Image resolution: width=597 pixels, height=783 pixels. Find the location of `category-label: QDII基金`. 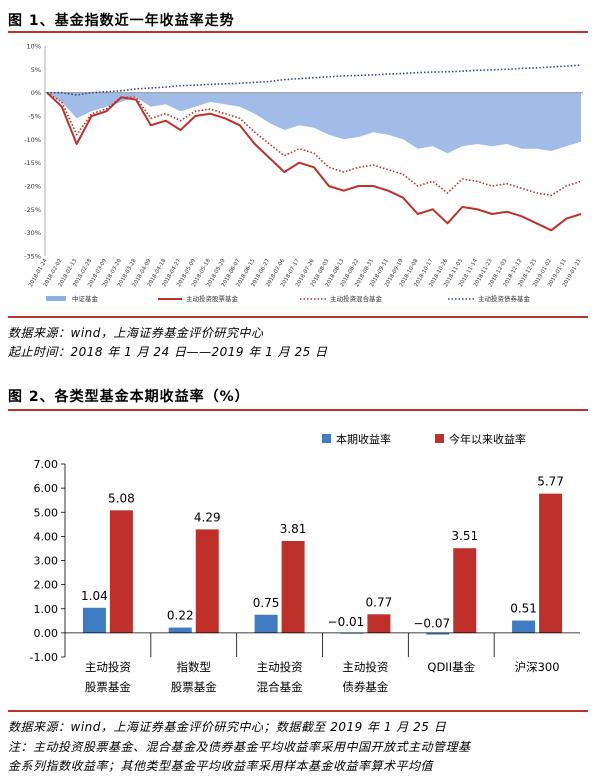

category-label: QDII基金 is located at coordinates (451, 667).